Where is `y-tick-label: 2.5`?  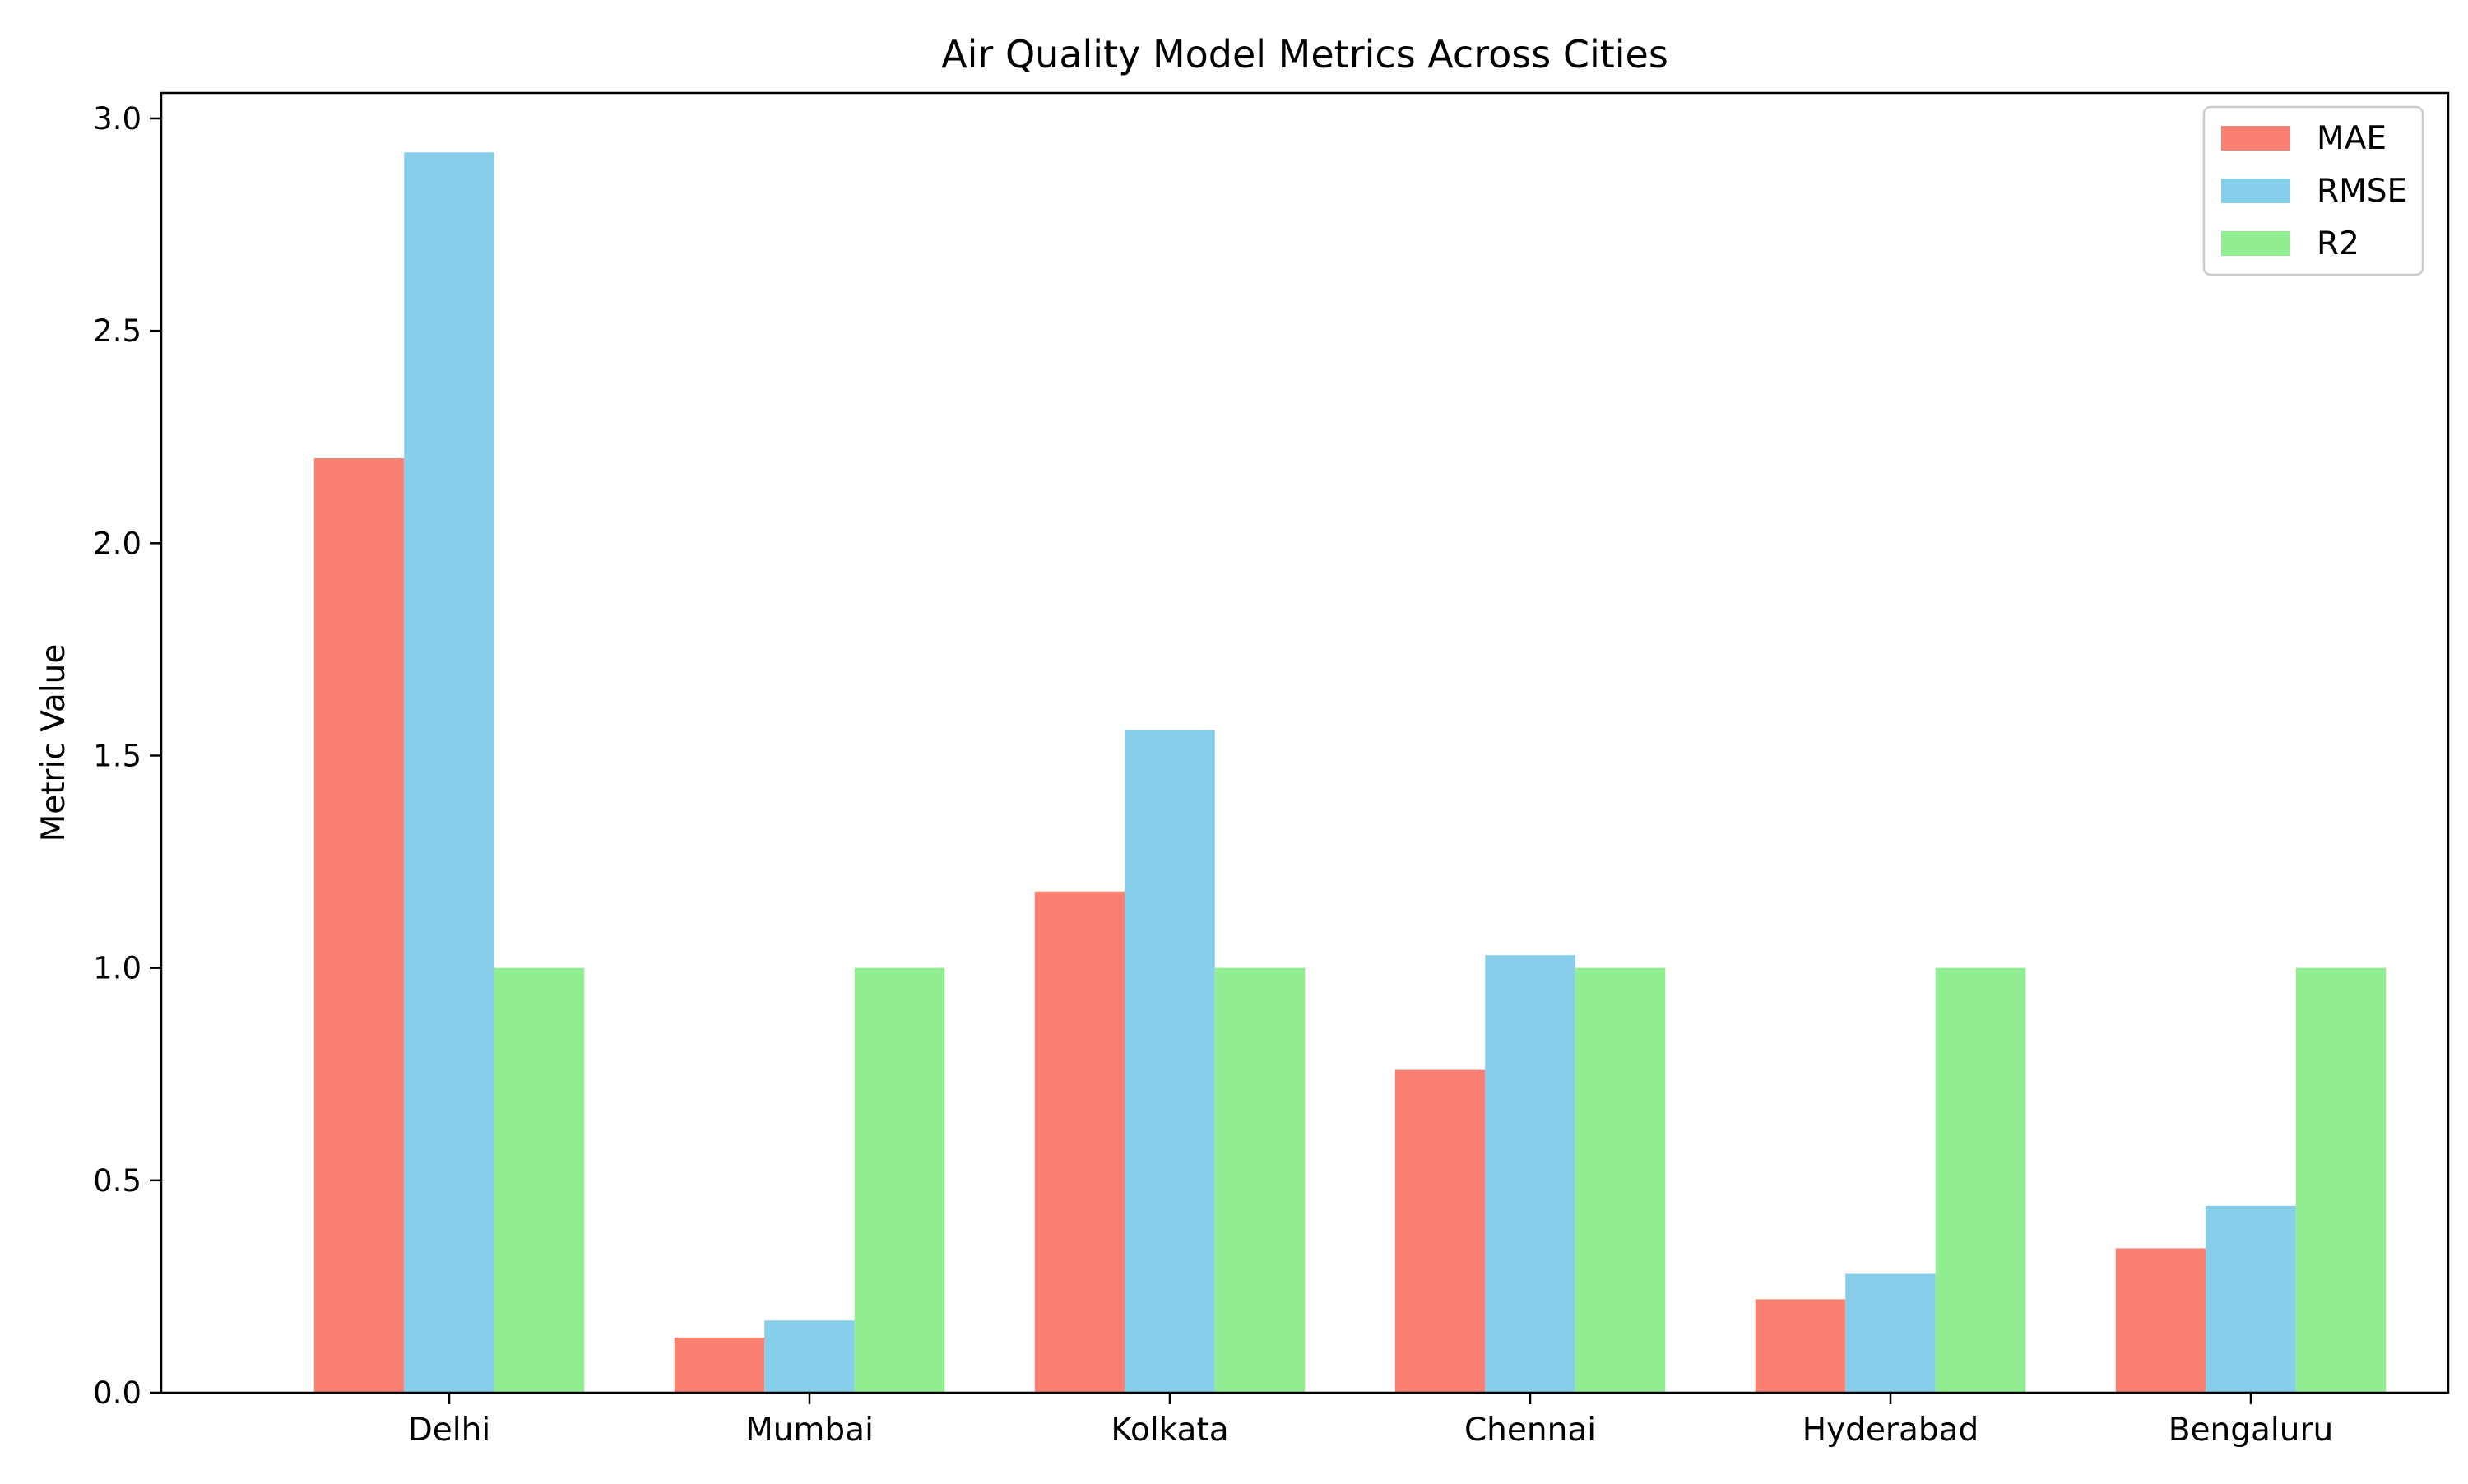
y-tick-label: 2.5 is located at coordinates (117, 331).